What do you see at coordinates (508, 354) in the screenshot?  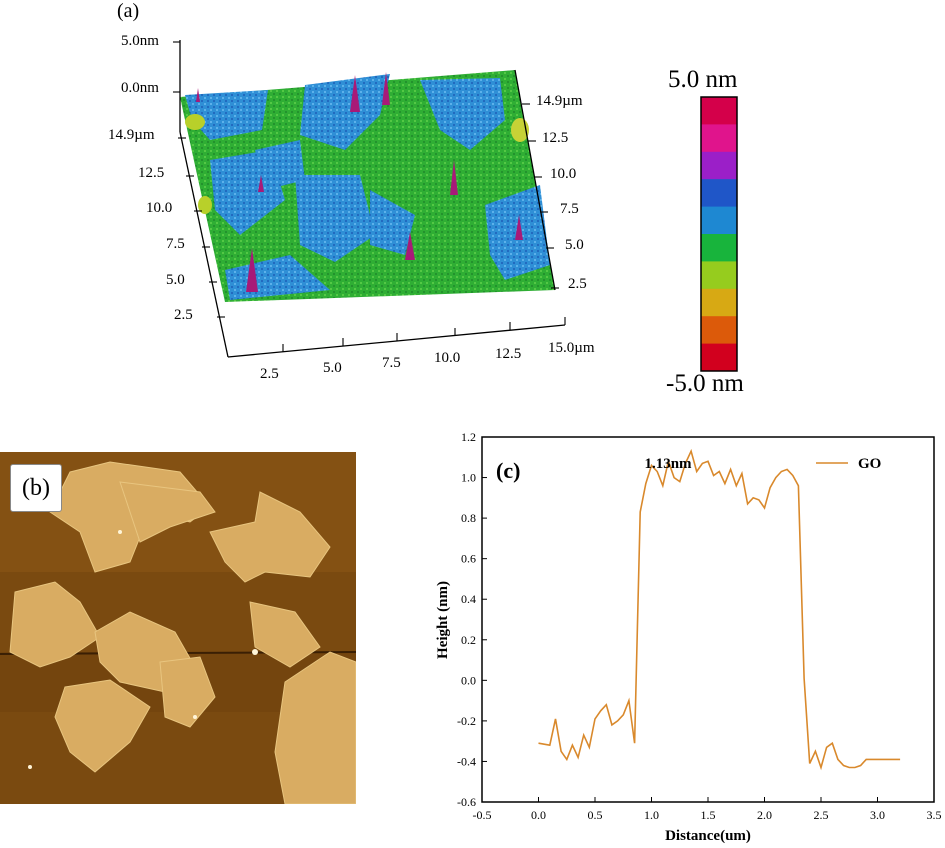 I see `x-tick: 12.5` at bounding box center [508, 354].